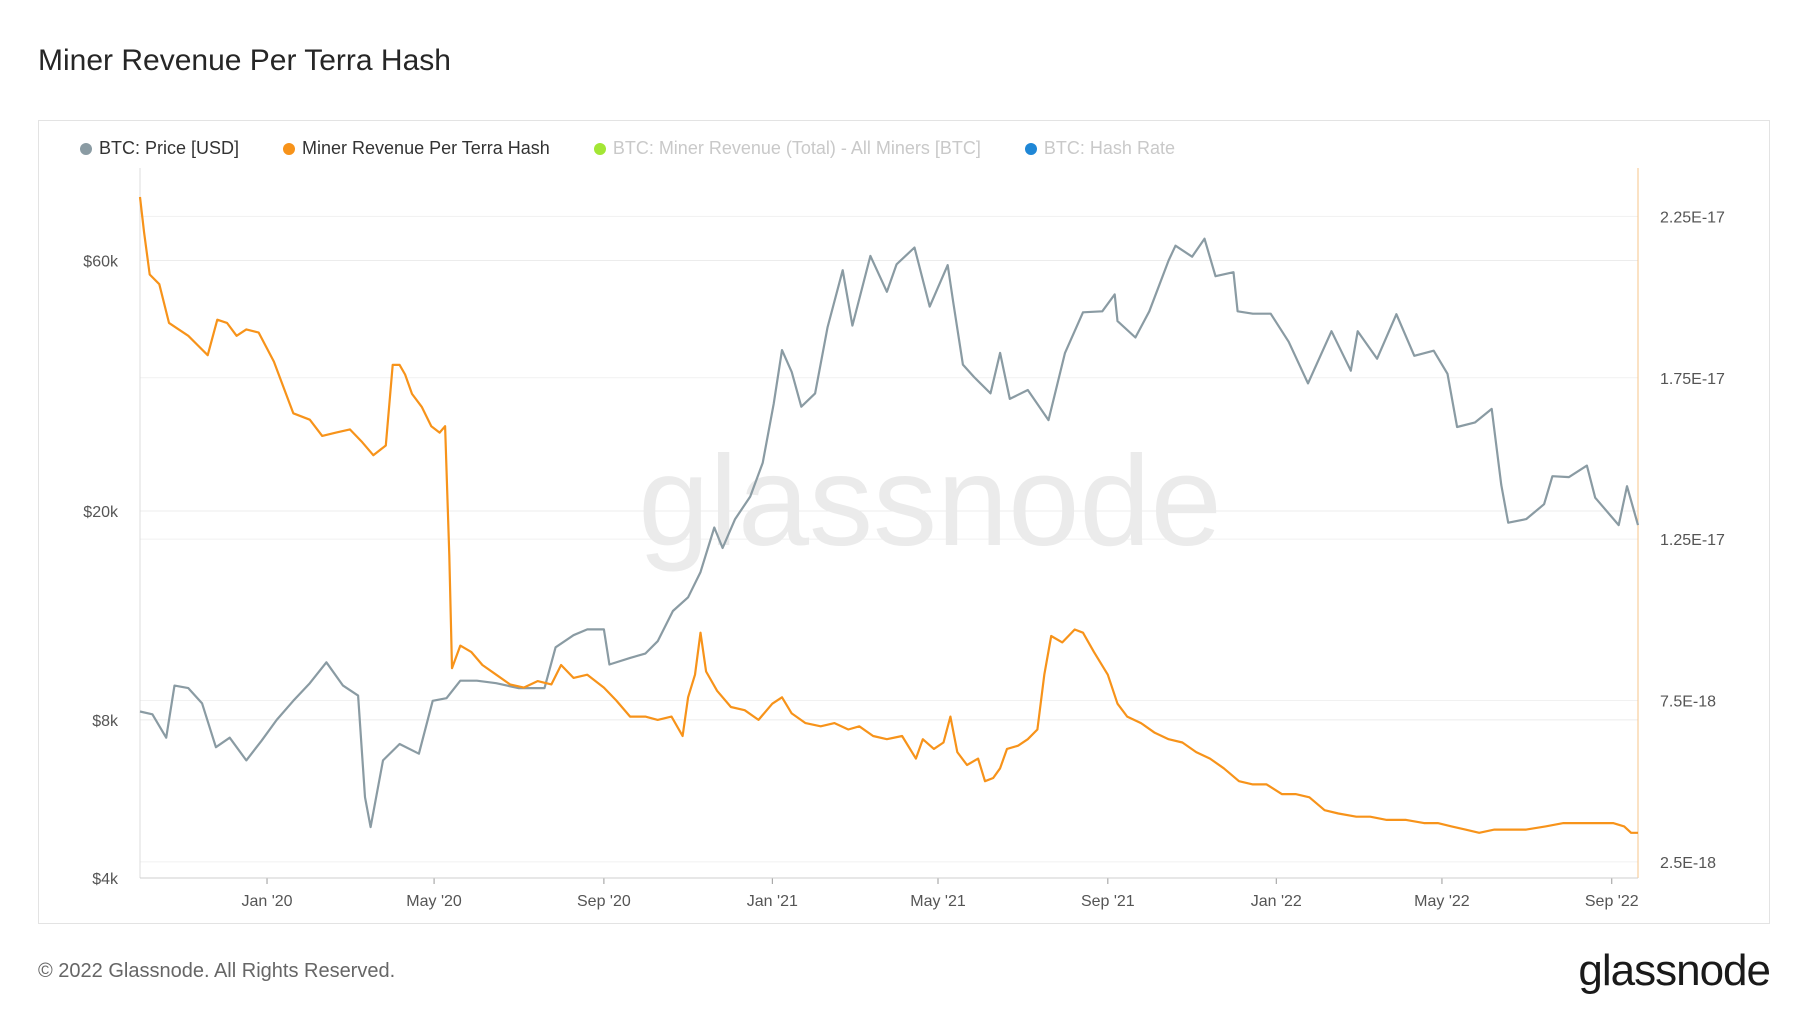  I want to click on left-tick-label: $20k, so click(101, 512).